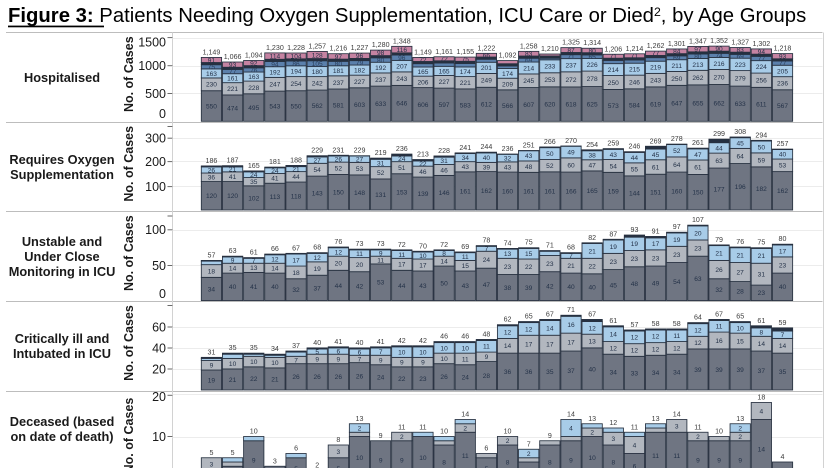  I want to click on svg-text: 226, so click(592, 65).